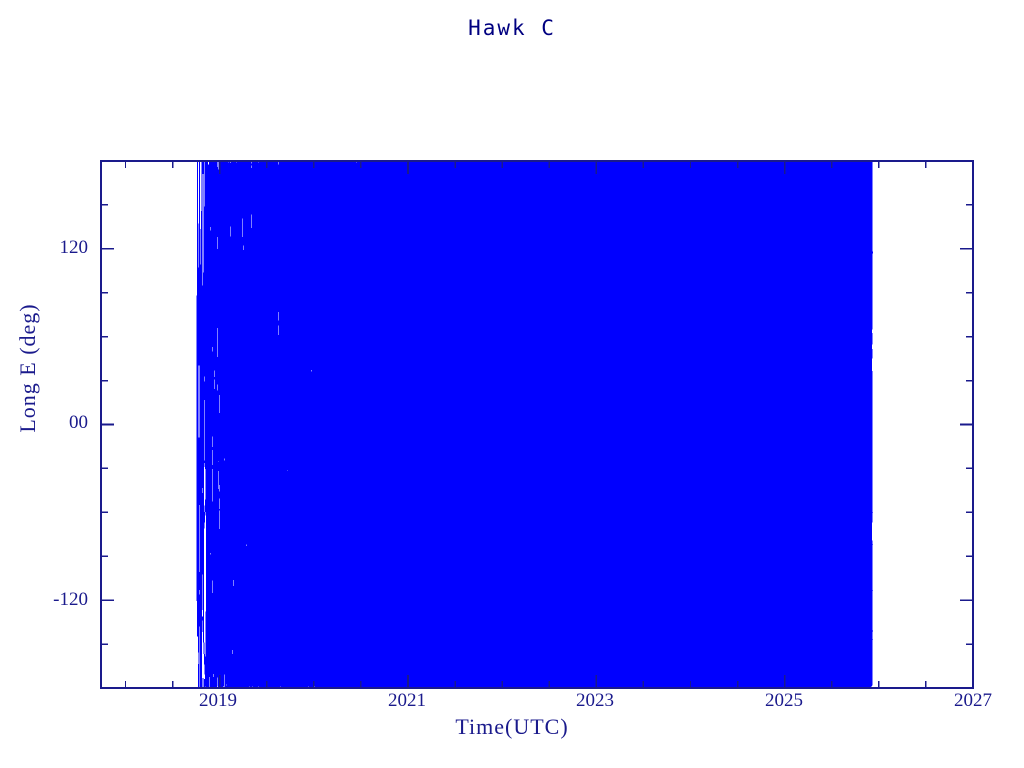 This screenshot has width=1024, height=768. Describe the element at coordinates (48, 600) in the screenshot. I see `y-tick-label-neg120: -120` at that location.